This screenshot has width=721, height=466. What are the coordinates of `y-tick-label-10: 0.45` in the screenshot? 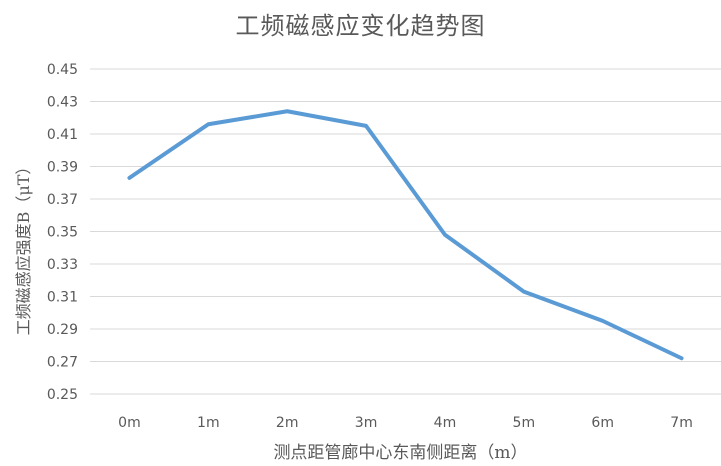 It's located at (62, 70).